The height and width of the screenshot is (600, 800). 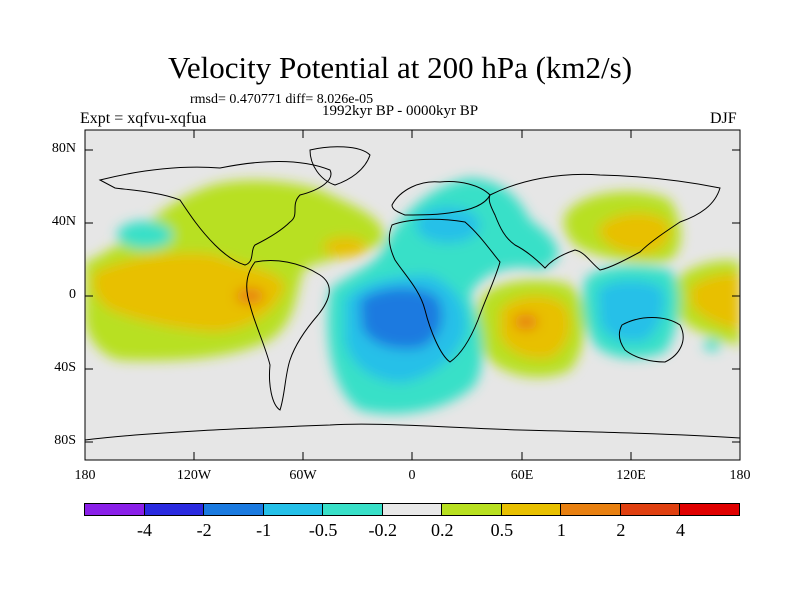 What do you see at coordinates (194, 475) in the screenshot?
I see `lon-label-120w: 120W` at bounding box center [194, 475].